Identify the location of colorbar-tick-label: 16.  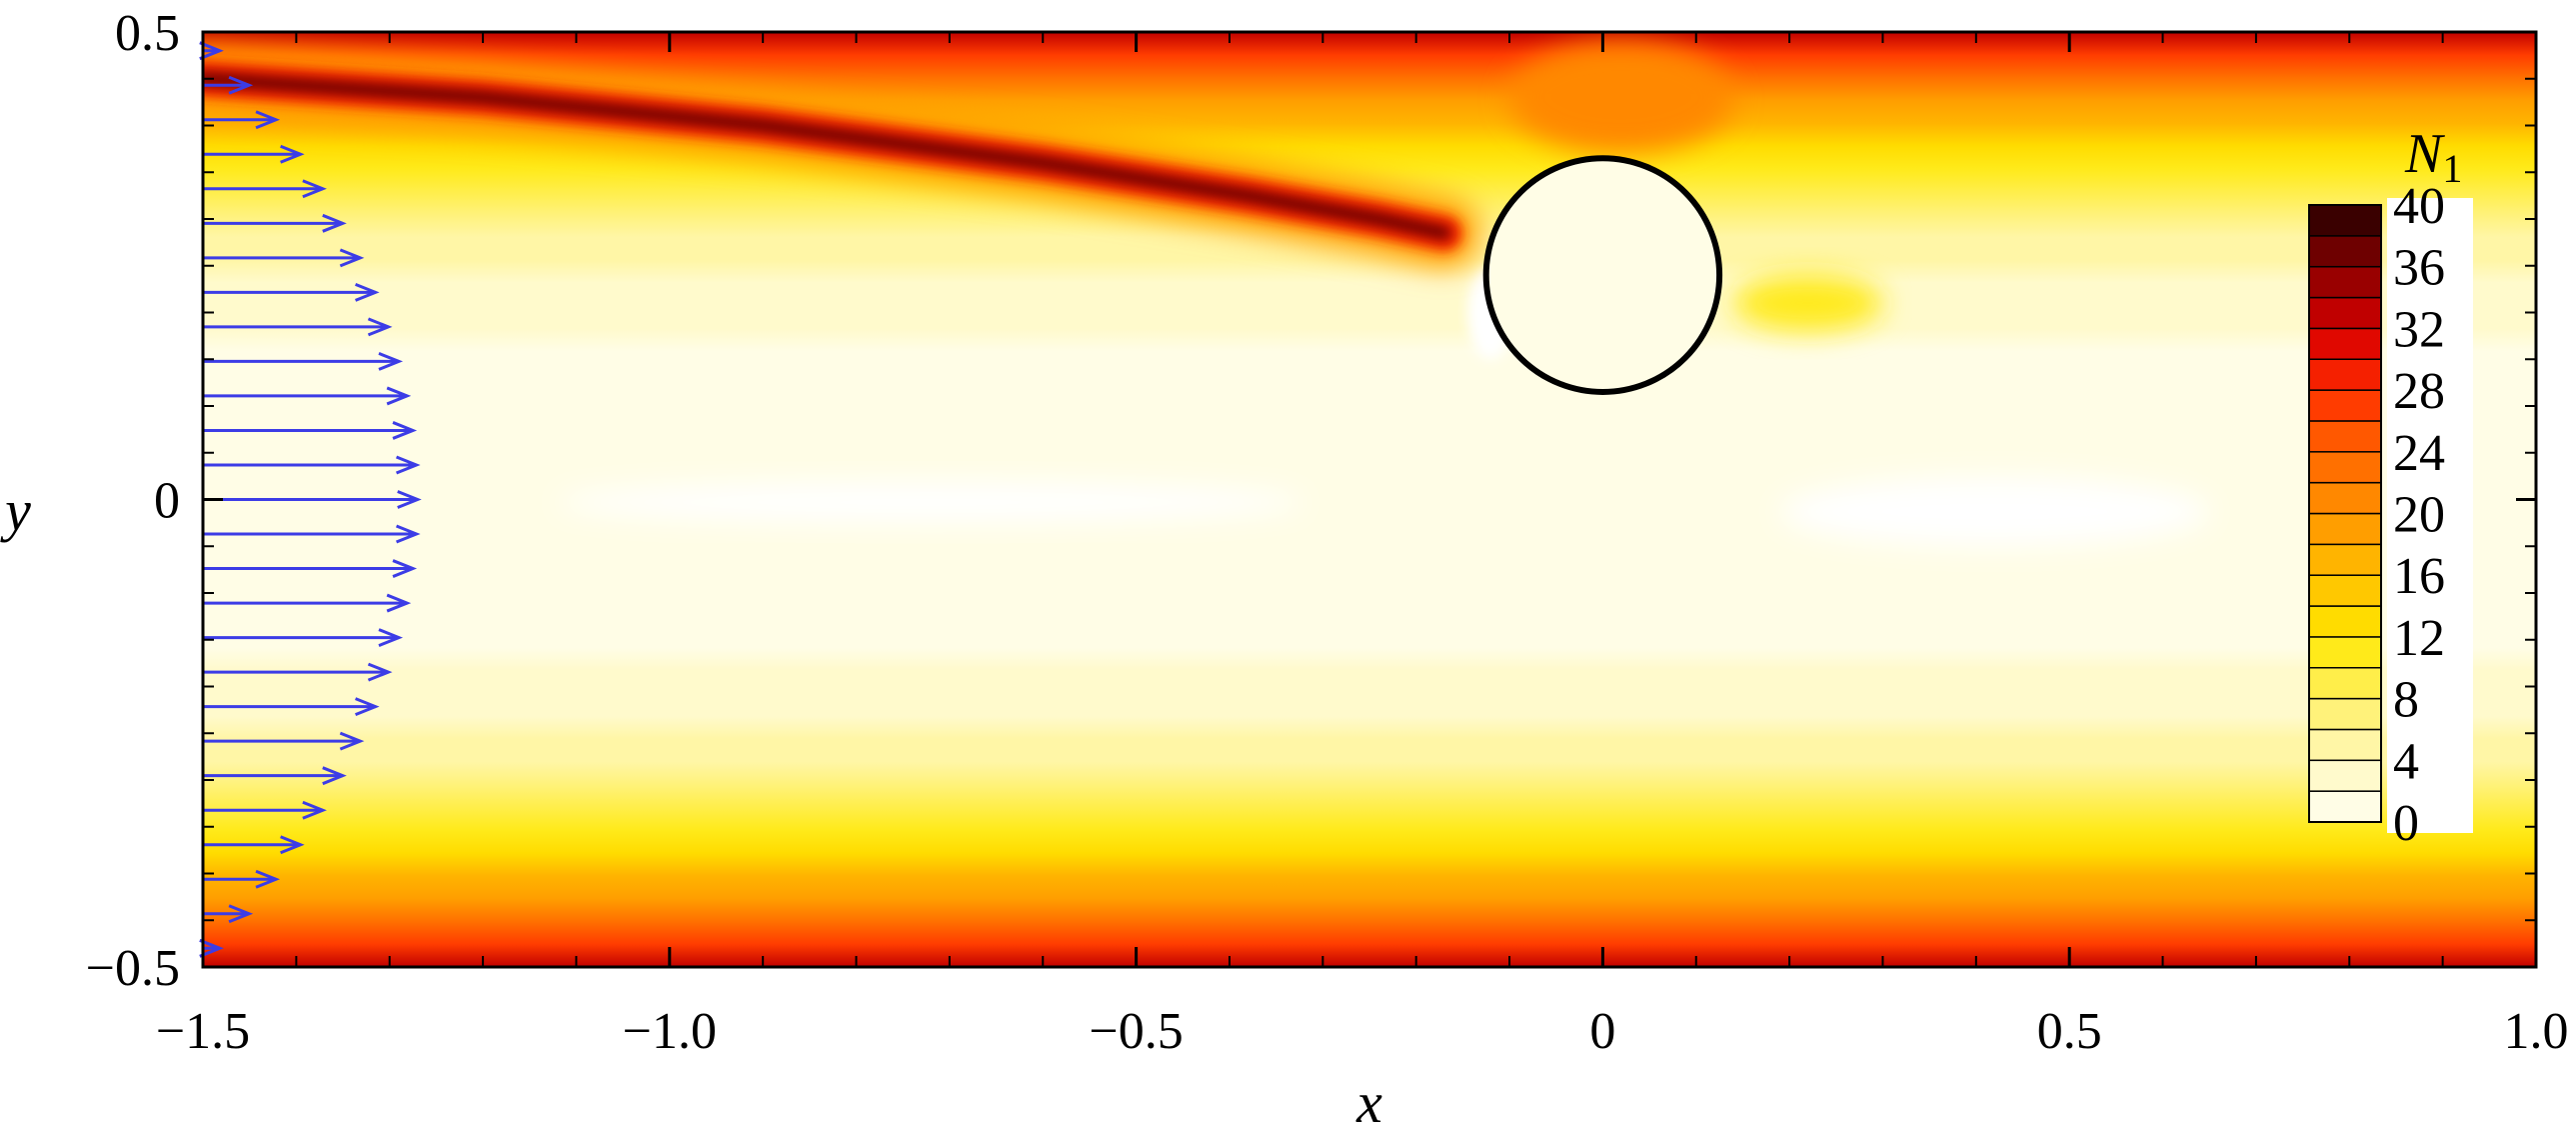
(2419, 576).